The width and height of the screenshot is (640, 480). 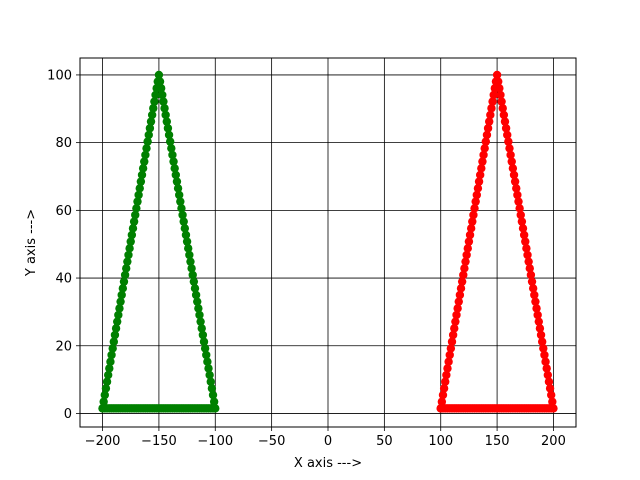 I want to click on x-tick-label: 150, so click(x=497, y=441).